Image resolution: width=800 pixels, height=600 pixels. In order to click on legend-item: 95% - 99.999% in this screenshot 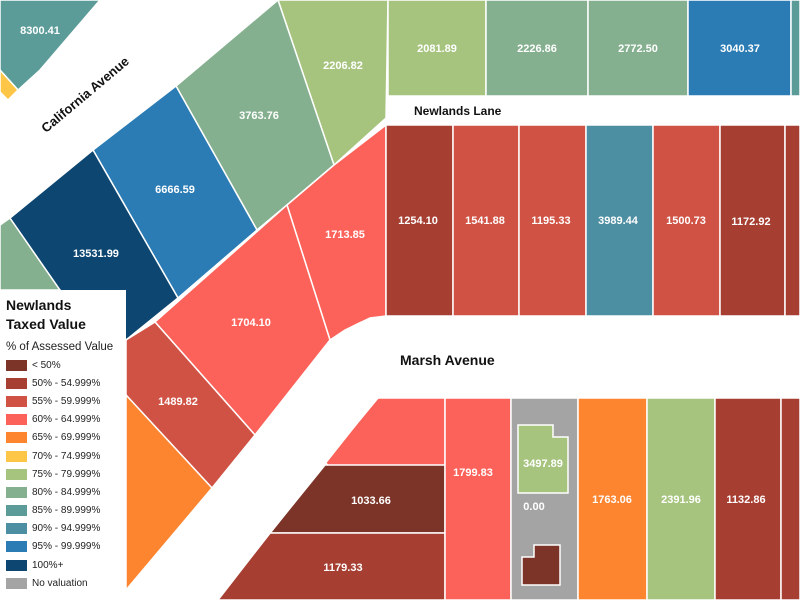, I will do `click(66, 547)`.